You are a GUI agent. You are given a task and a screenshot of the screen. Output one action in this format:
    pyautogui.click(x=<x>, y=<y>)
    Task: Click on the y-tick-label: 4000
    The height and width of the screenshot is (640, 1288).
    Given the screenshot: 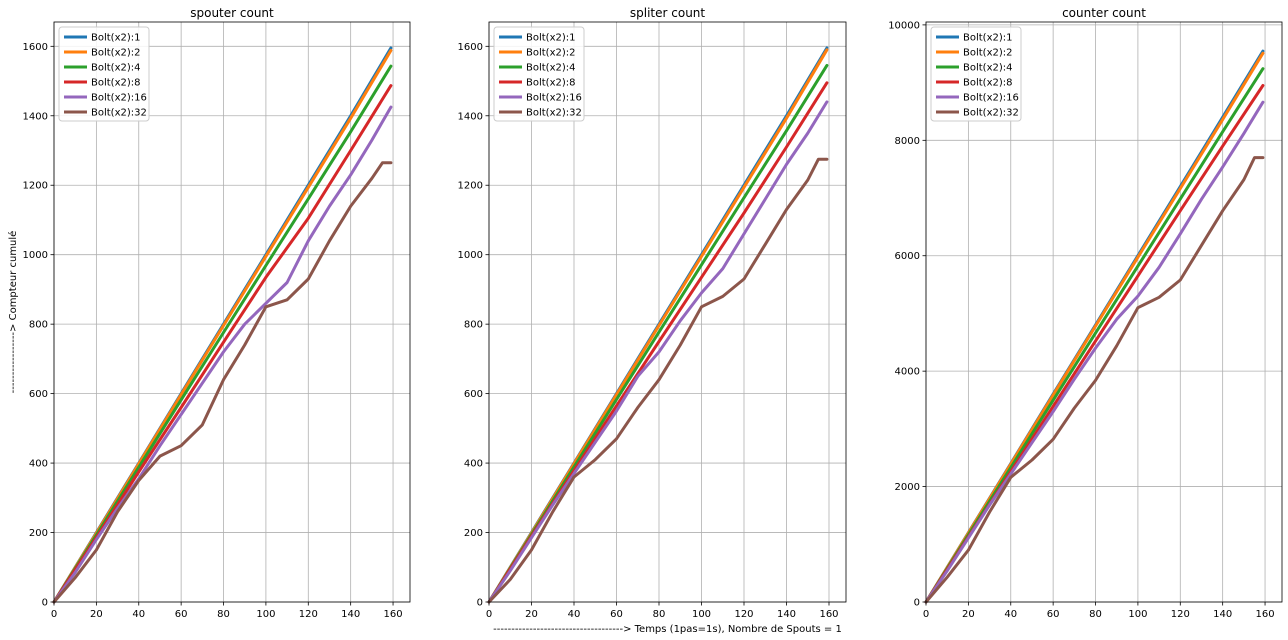 What is the action you would take?
    pyautogui.click(x=907, y=372)
    